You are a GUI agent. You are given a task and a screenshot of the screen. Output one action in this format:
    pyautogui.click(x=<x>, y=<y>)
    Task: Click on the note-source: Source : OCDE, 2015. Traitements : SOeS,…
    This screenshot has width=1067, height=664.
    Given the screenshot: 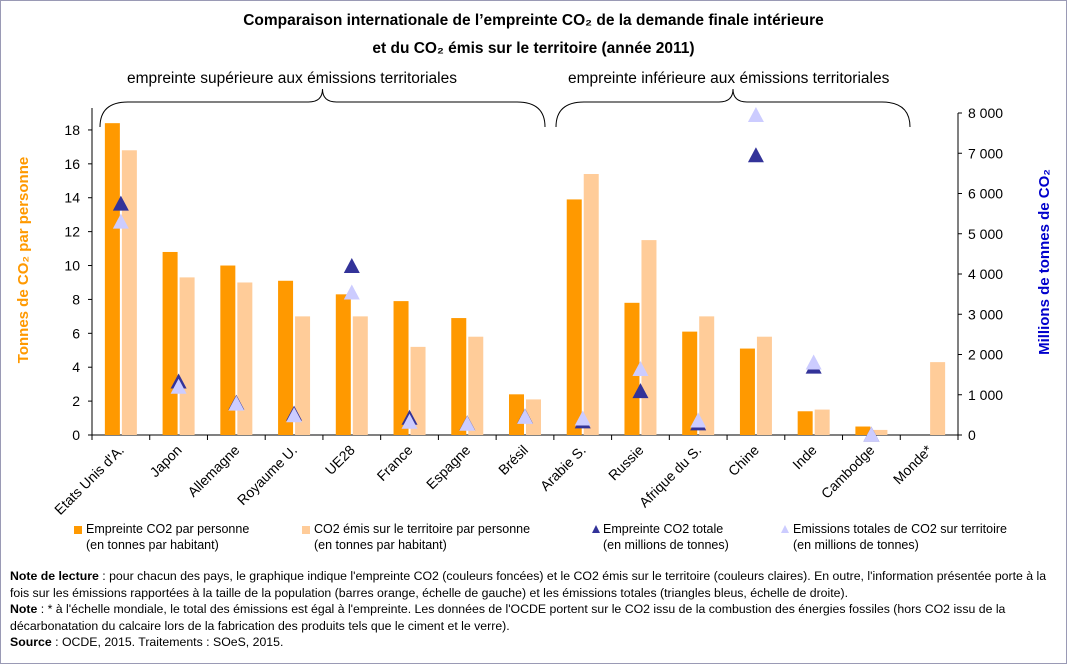 What is the action you would take?
    pyautogui.click(x=147, y=642)
    